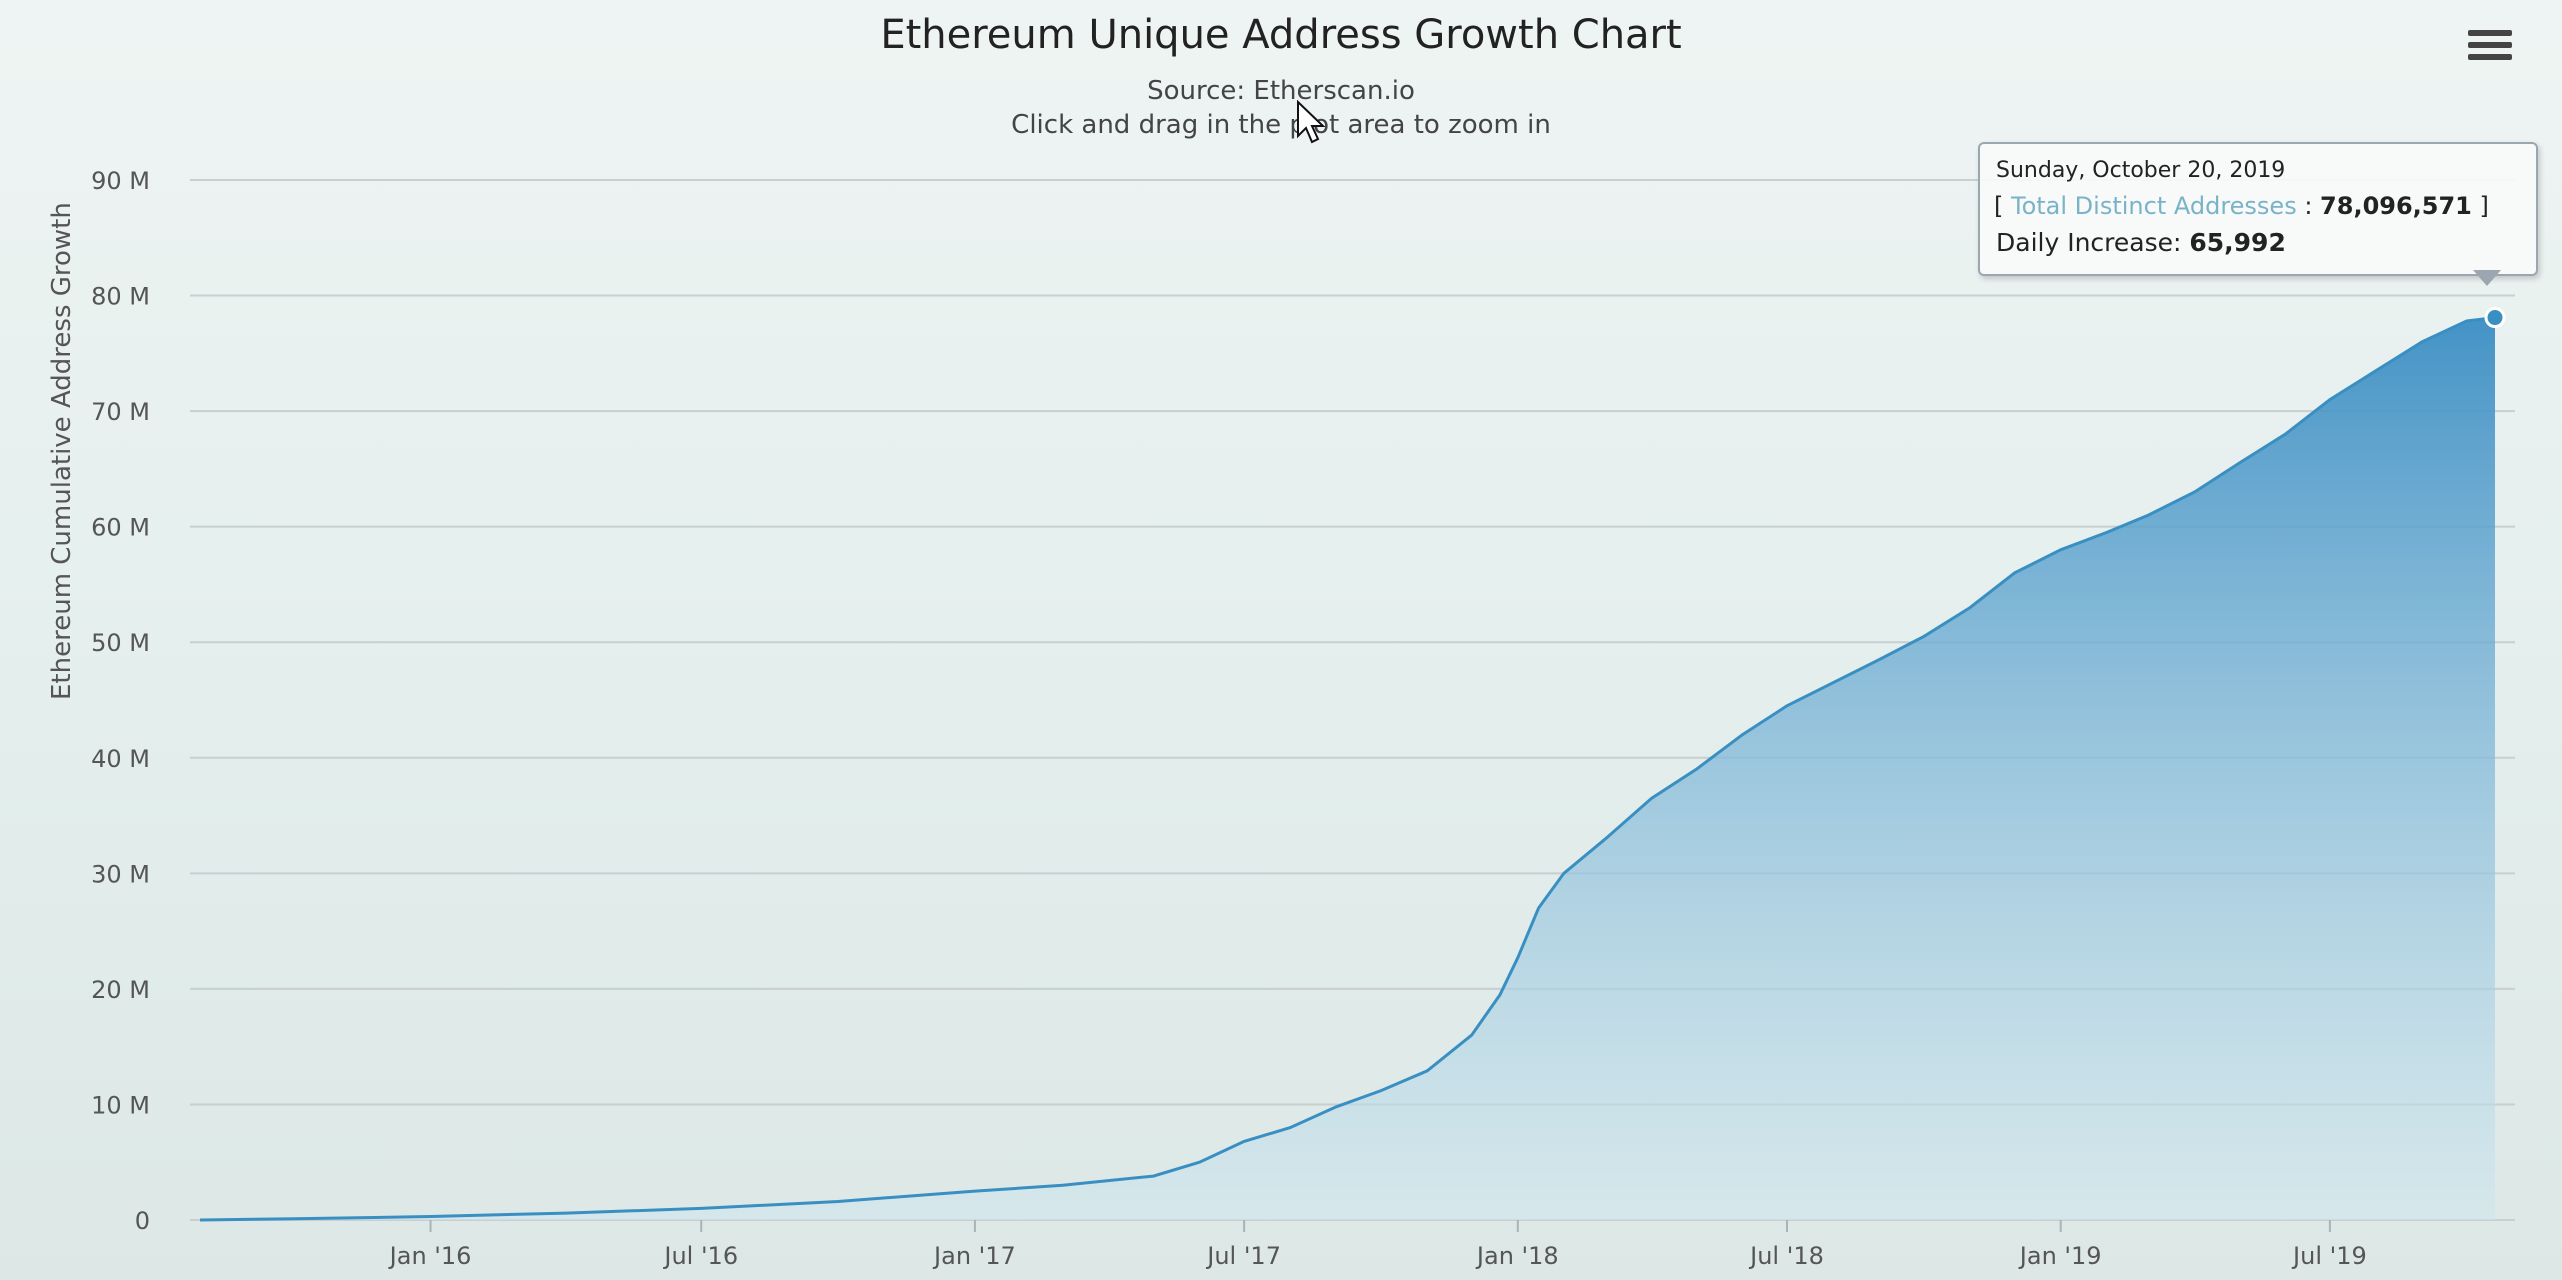 Image resolution: width=2562 pixels, height=1280 pixels. I want to click on x-tick-label: Jan '18, so click(1517, 1256).